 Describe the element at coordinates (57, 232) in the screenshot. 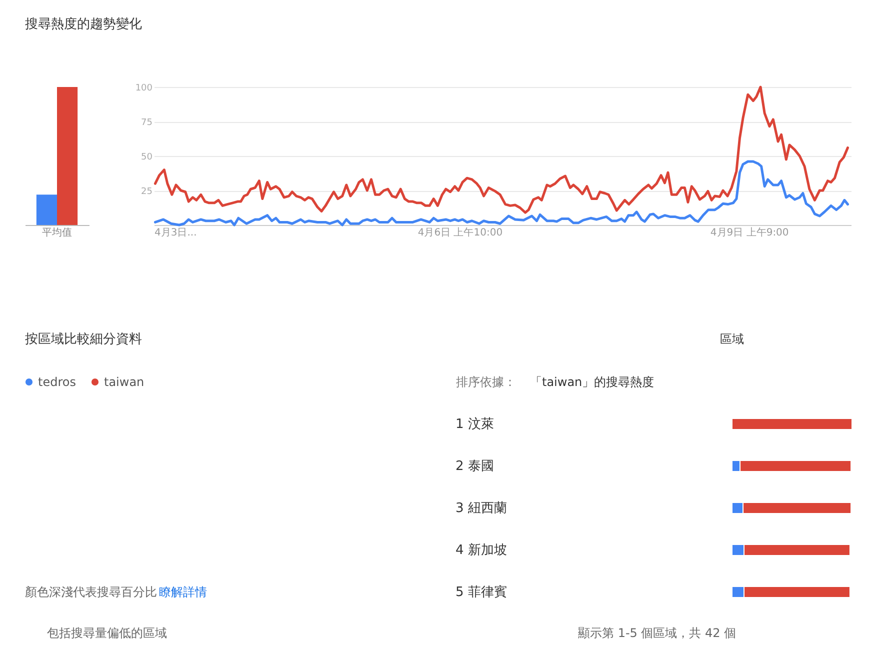

I see `x-tick-label: 平均值` at that location.